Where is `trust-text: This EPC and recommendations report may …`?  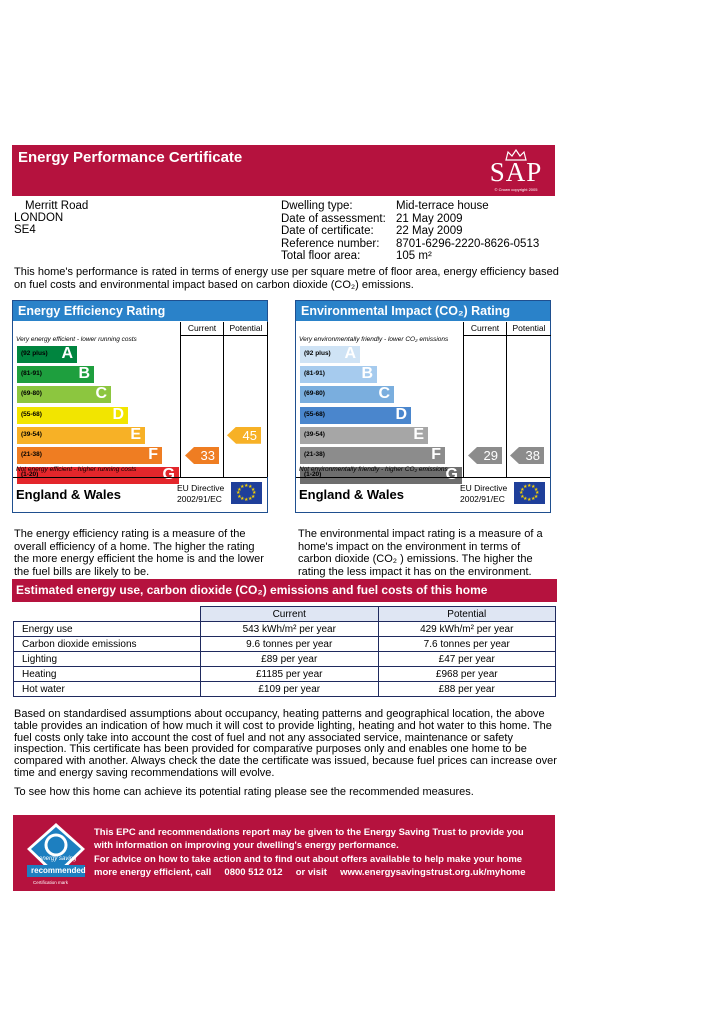 trust-text: This EPC and recommendations report may … is located at coordinates (321, 853).